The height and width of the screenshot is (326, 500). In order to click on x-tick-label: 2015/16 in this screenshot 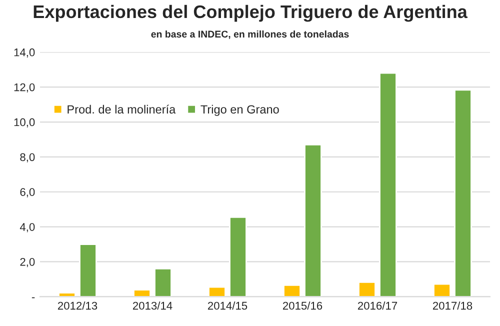, I will do `click(302, 306)`.